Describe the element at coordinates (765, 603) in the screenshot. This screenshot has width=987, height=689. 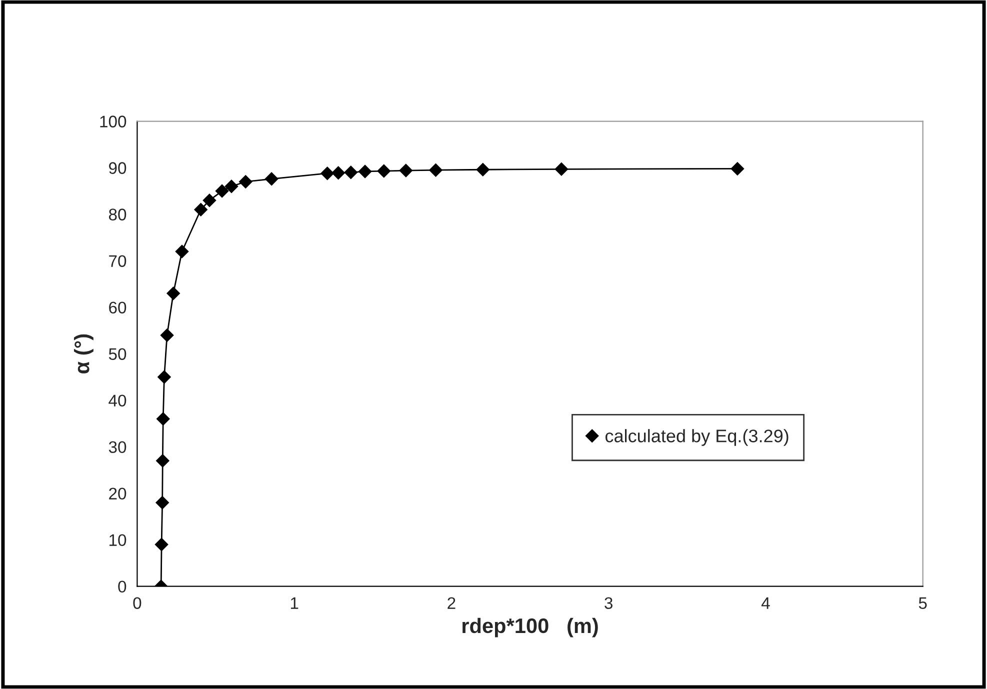
I see `x-tick-label: 4` at that location.